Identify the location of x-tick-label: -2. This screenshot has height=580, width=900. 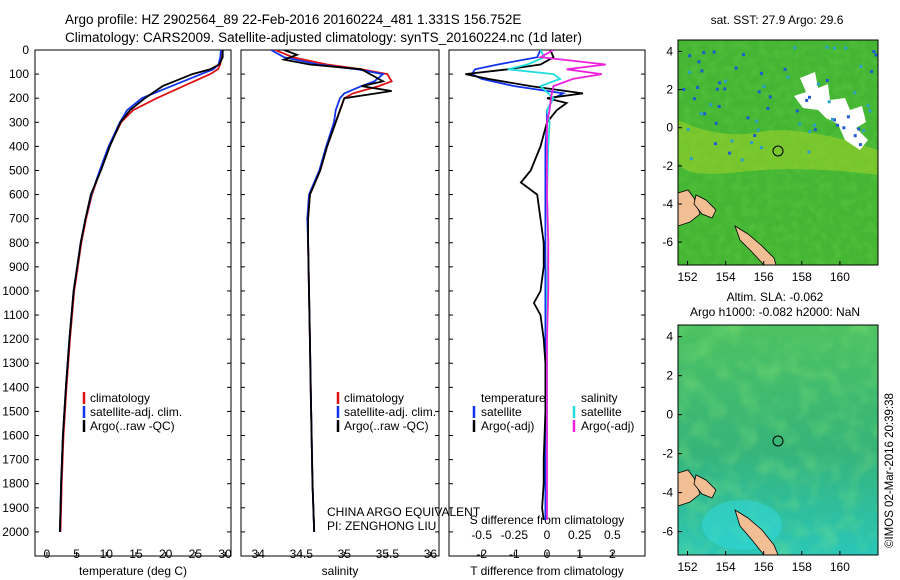
(481, 554).